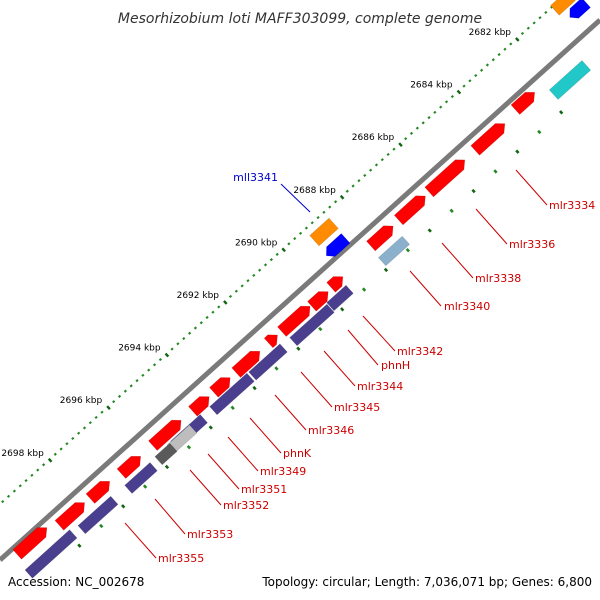  Describe the element at coordinates (324, 232) in the screenshot. I see `orange-feature-block` at that location.